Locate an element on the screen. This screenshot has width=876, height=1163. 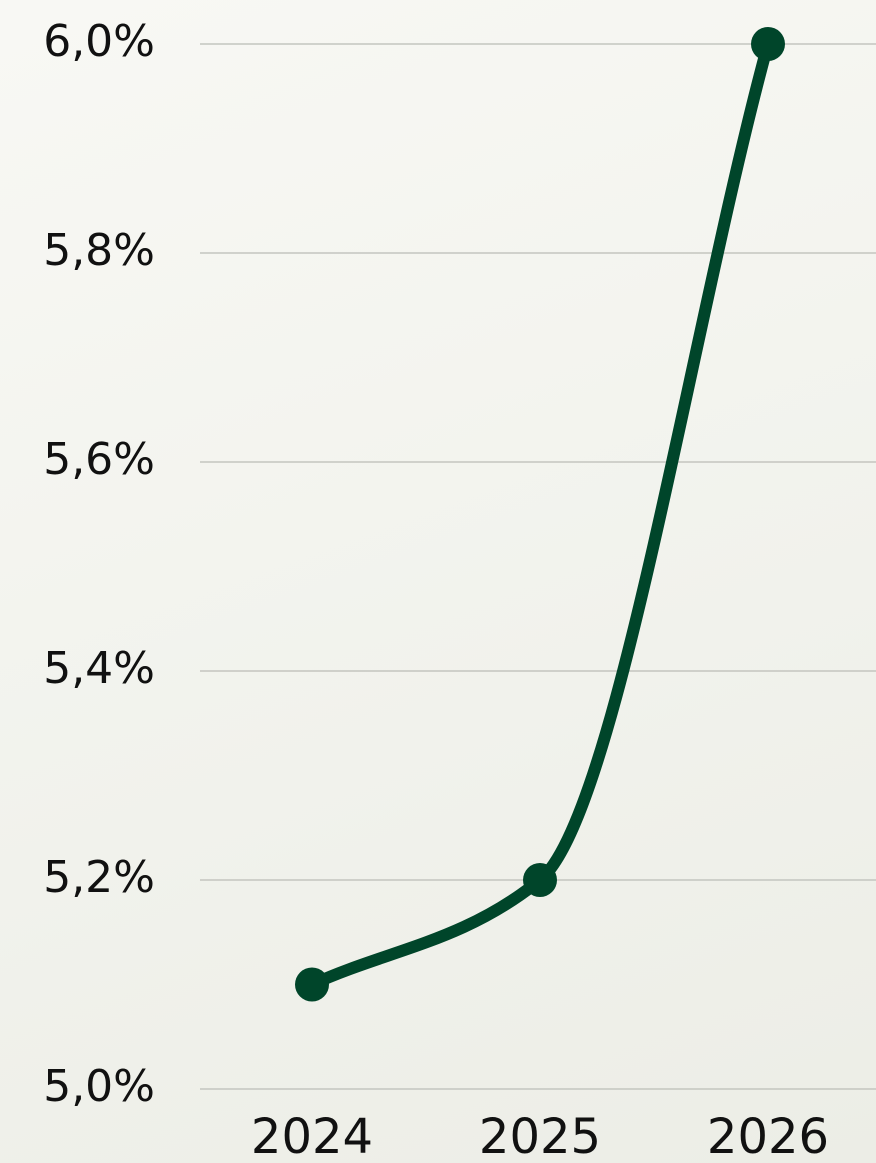
x-tick-label: 2025 is located at coordinates (540, 1136).